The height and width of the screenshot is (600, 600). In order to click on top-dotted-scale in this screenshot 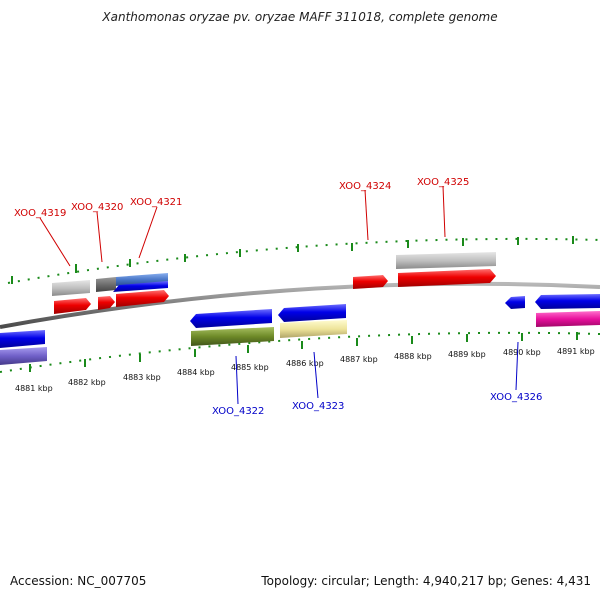, I will do `click(303, 260)`.